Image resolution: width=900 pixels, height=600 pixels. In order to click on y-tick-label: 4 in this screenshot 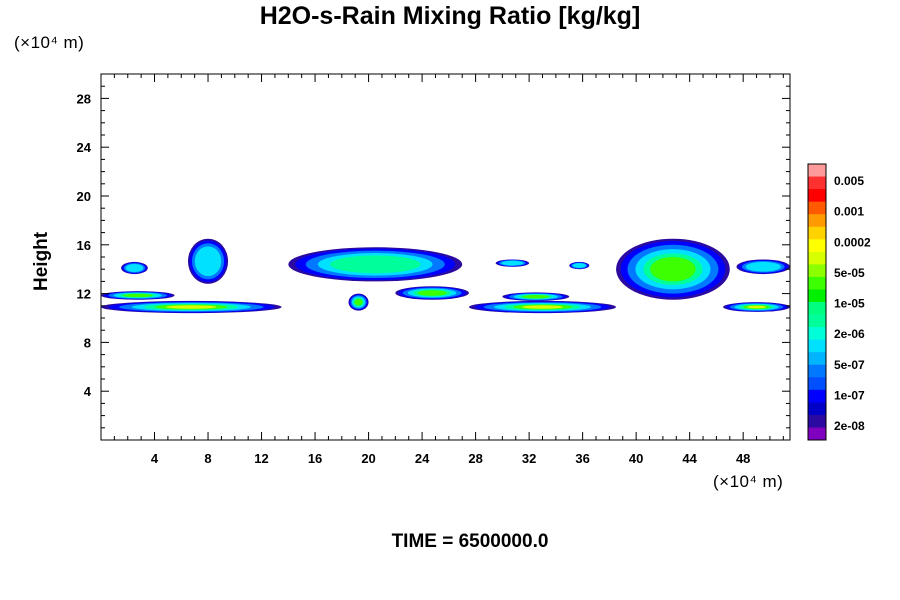, I will do `click(88, 391)`.